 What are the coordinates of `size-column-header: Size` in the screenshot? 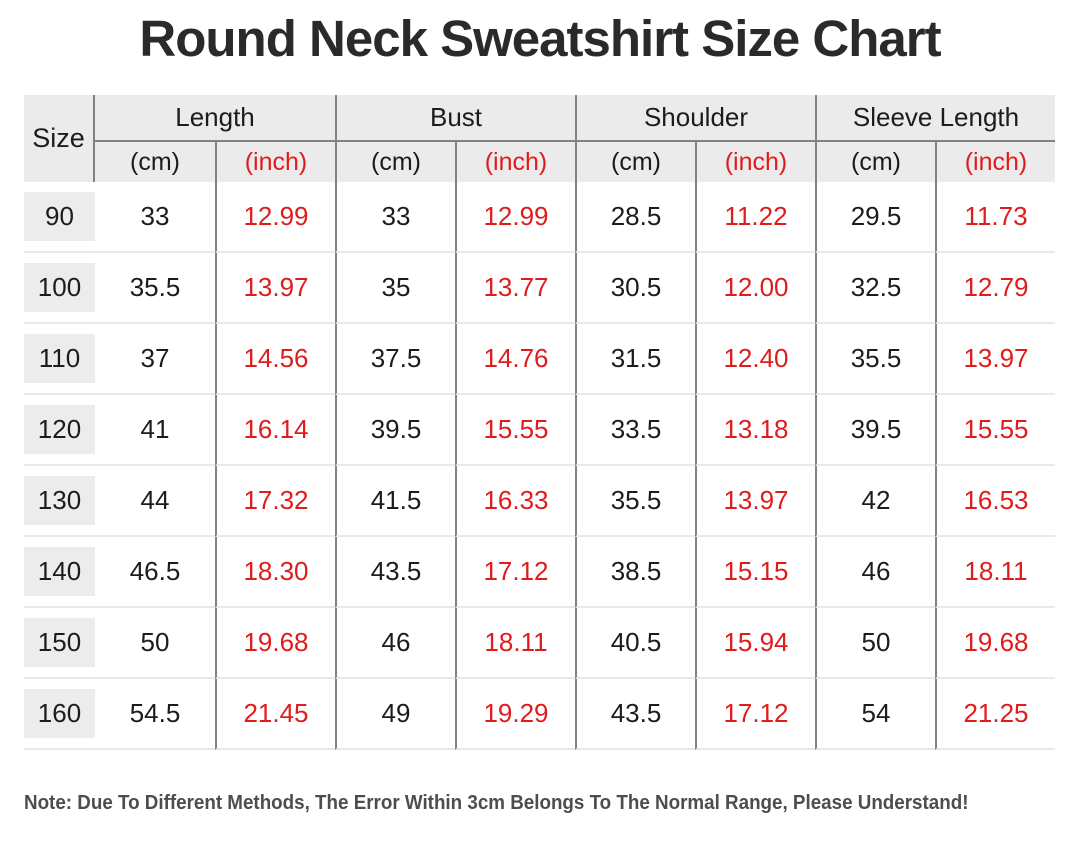 It's located at (59, 138).